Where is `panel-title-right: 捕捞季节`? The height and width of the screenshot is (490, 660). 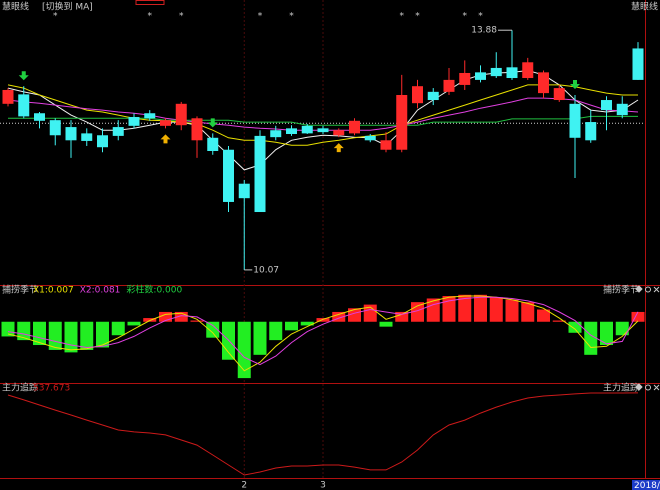
panel-title-right: 捕捞季节 is located at coordinates (621, 290).